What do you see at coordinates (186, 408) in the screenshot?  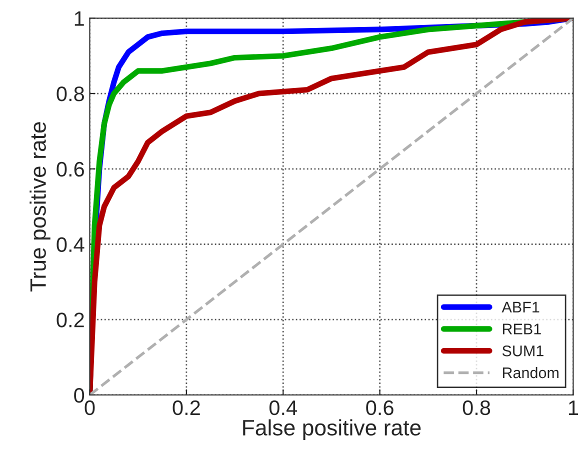 I see `x-tick-label: 0.2` at bounding box center [186, 408].